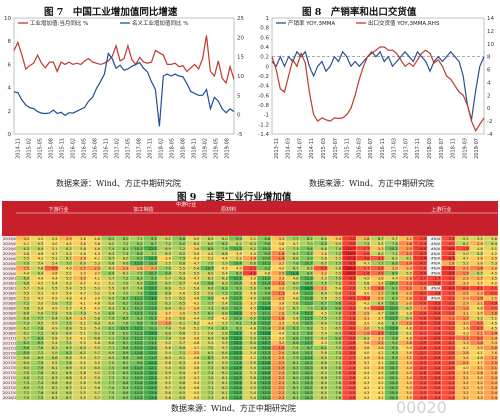 The width and height of the screenshot is (500, 417). What do you see at coordinates (182, 239) in the screenshot?
I see `heat-cell-value: 8.8` at bounding box center [182, 239].